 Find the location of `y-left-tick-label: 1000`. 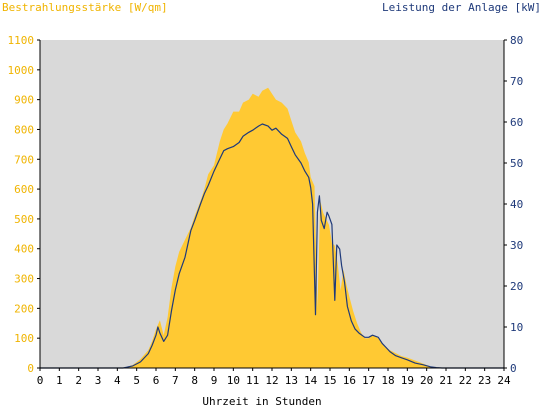

y-left-tick-label: 1000 is located at coordinates (21, 70).